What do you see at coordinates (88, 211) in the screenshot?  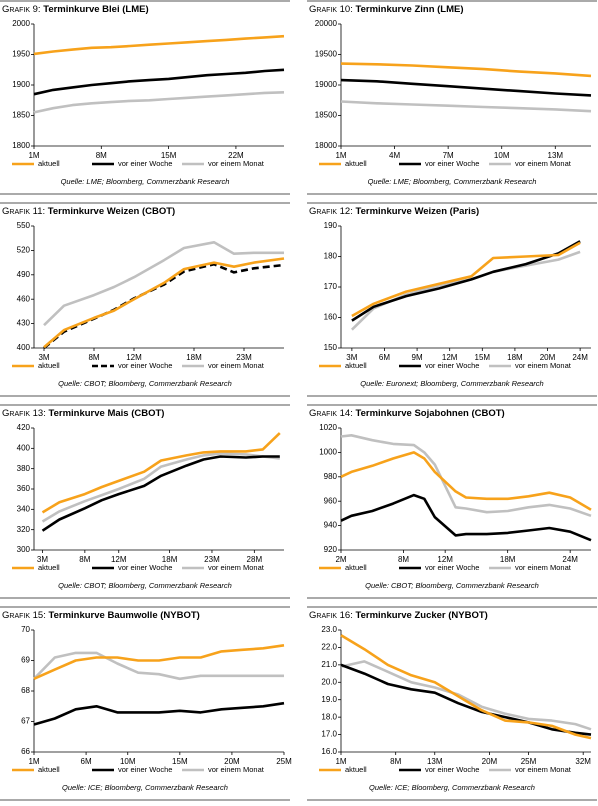 I see `chart-title: Grafik 11: Terminkurve Weizen (CBOT)` at bounding box center [88, 211].